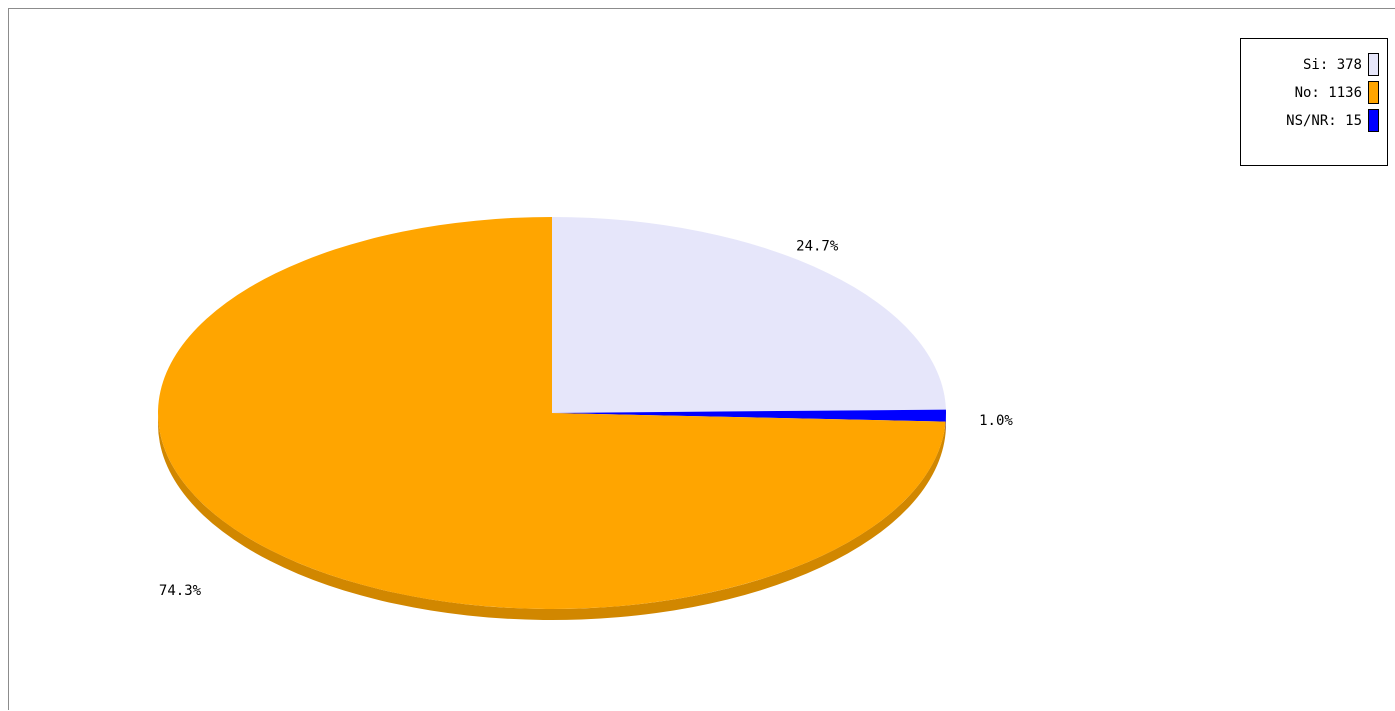  What do you see at coordinates (1373, 64) in the screenshot?
I see `legend-swatch-si` at bounding box center [1373, 64].